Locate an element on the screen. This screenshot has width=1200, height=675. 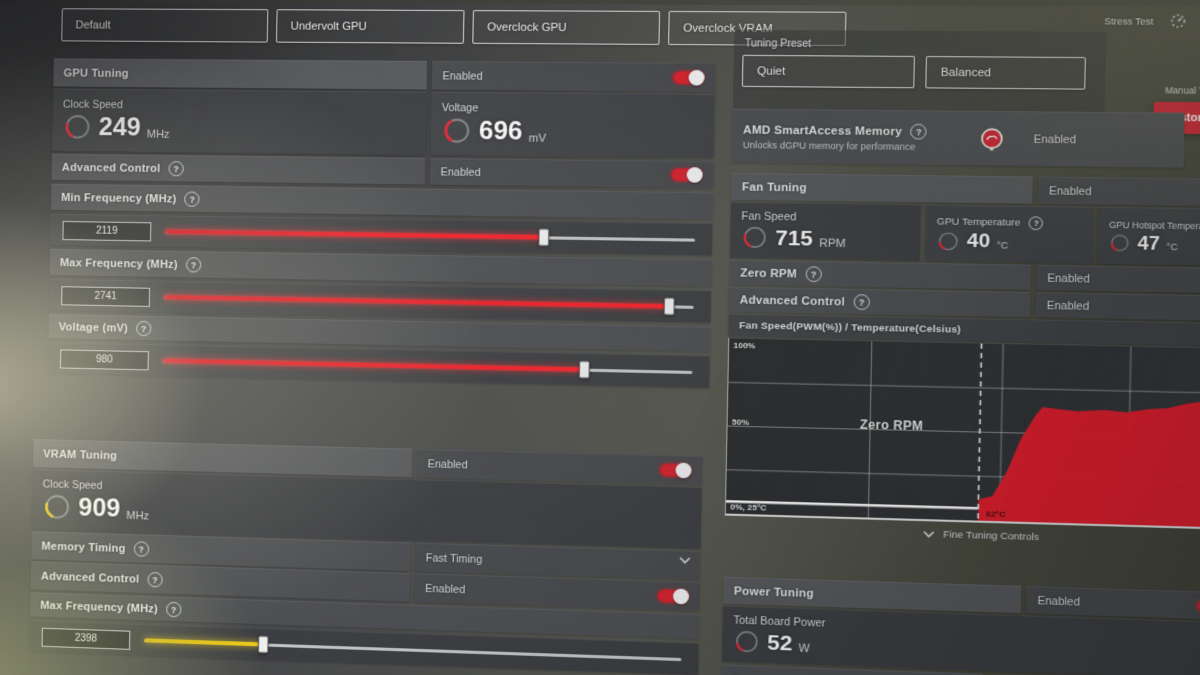
zero-rpm-row: Zero RPM ? is located at coordinates (880, 274).